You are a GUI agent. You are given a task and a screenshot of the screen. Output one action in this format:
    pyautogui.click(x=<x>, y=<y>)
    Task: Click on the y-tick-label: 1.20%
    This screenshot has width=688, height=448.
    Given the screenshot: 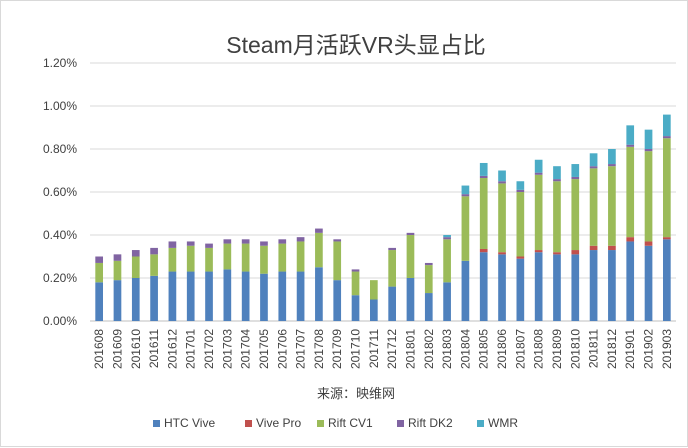 What is the action you would take?
    pyautogui.click(x=60, y=63)
    